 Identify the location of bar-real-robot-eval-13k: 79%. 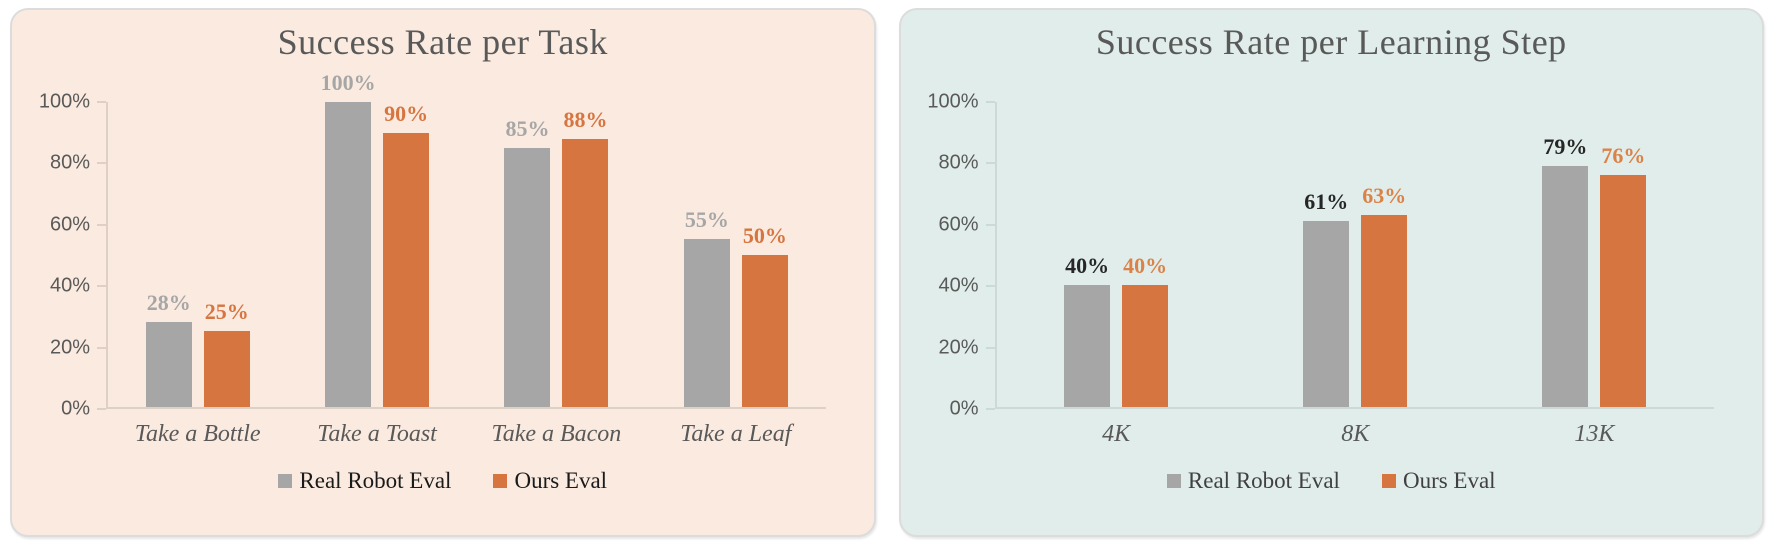
(1565, 270).